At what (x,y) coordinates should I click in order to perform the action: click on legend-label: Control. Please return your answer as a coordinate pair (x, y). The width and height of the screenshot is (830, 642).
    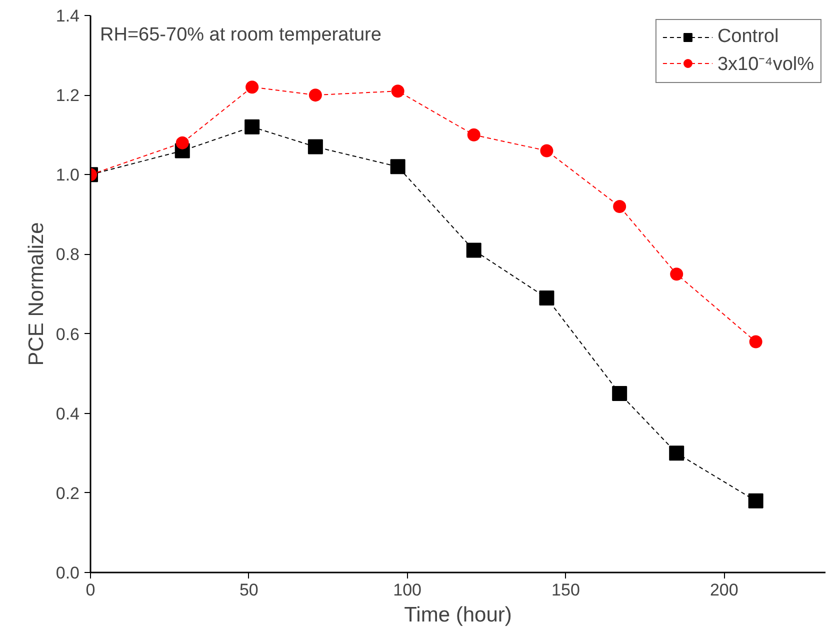
    Looking at the image, I should click on (748, 37).